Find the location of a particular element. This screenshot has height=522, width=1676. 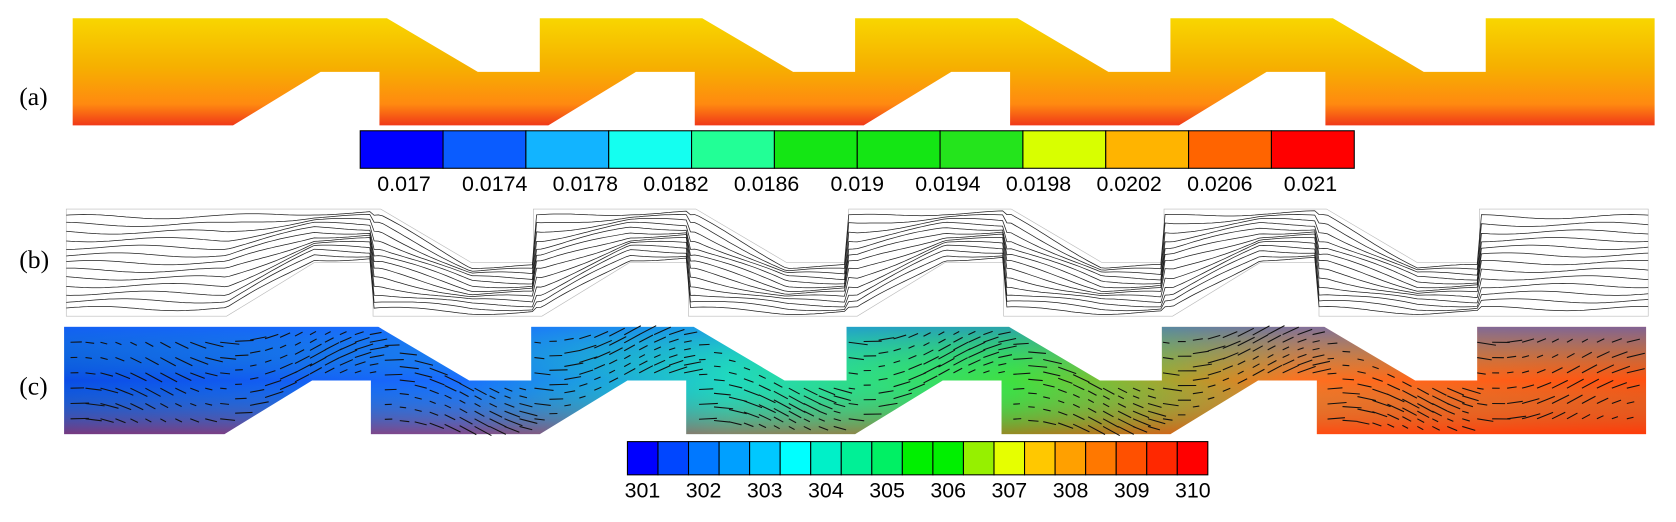

colorbar-label: 302 is located at coordinates (704, 490).